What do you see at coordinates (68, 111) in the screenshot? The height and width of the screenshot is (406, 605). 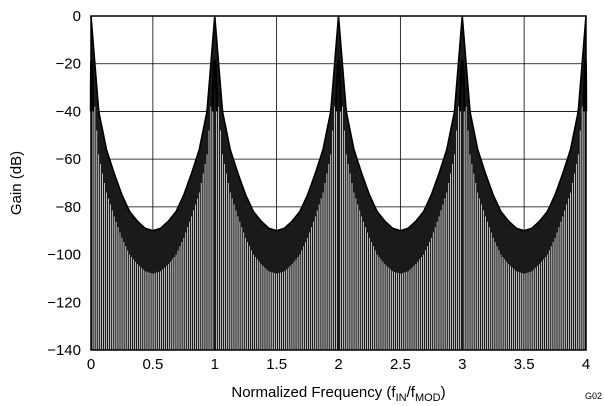 I see `y-tick-label: −40` at bounding box center [68, 111].